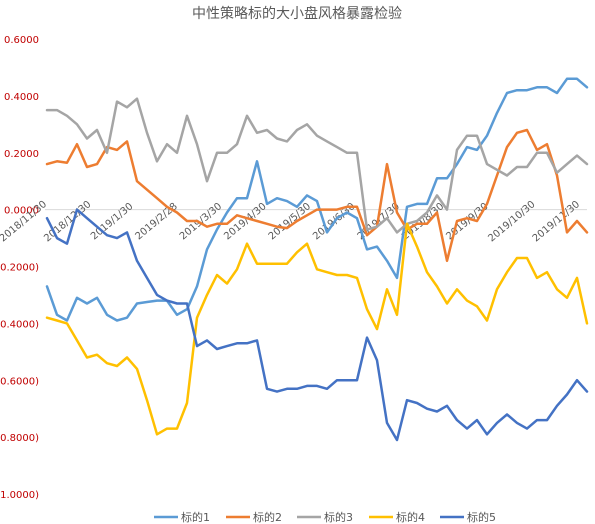 Image resolution: width=595 pixels, height=524 pixels. I want to click on x-tick-label: 2019/3/30, so click(201, 221).